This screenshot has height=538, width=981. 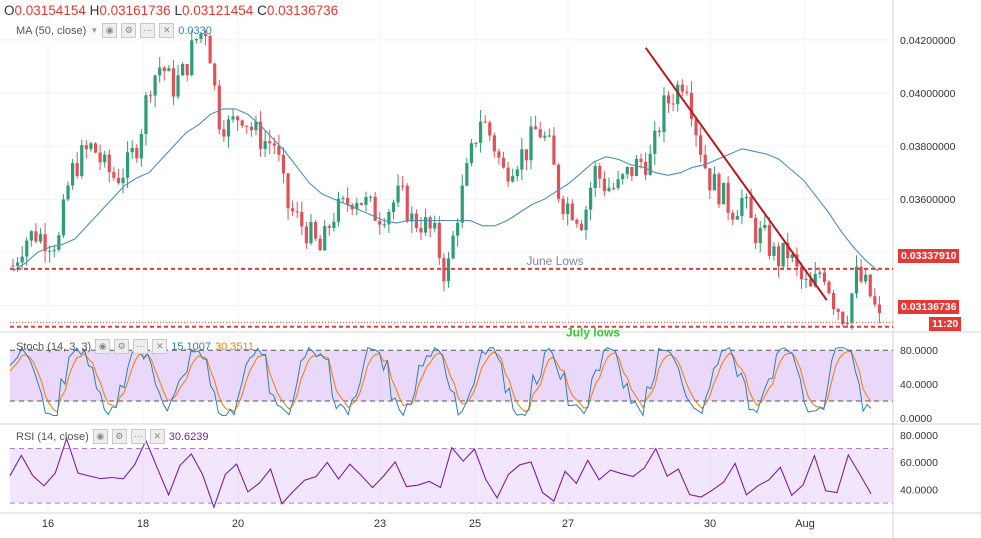 I want to click on rsi-legend: RSI (14, close) ◉ ⚙ ⋯ ✕ 30.6239, so click(x=112, y=436).